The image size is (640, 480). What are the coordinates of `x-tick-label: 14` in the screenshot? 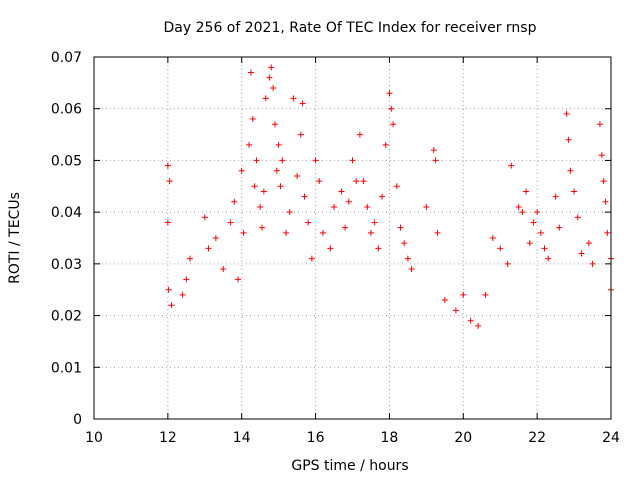 It's located at (242, 438).